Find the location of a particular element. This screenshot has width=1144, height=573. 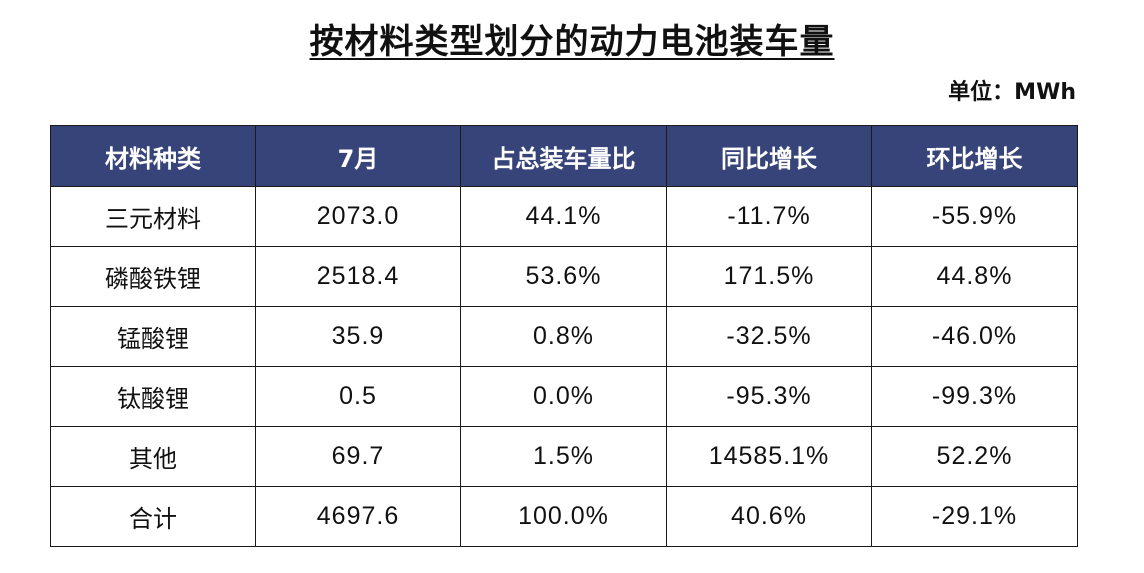

july-value: 0.5 is located at coordinates (358, 396).